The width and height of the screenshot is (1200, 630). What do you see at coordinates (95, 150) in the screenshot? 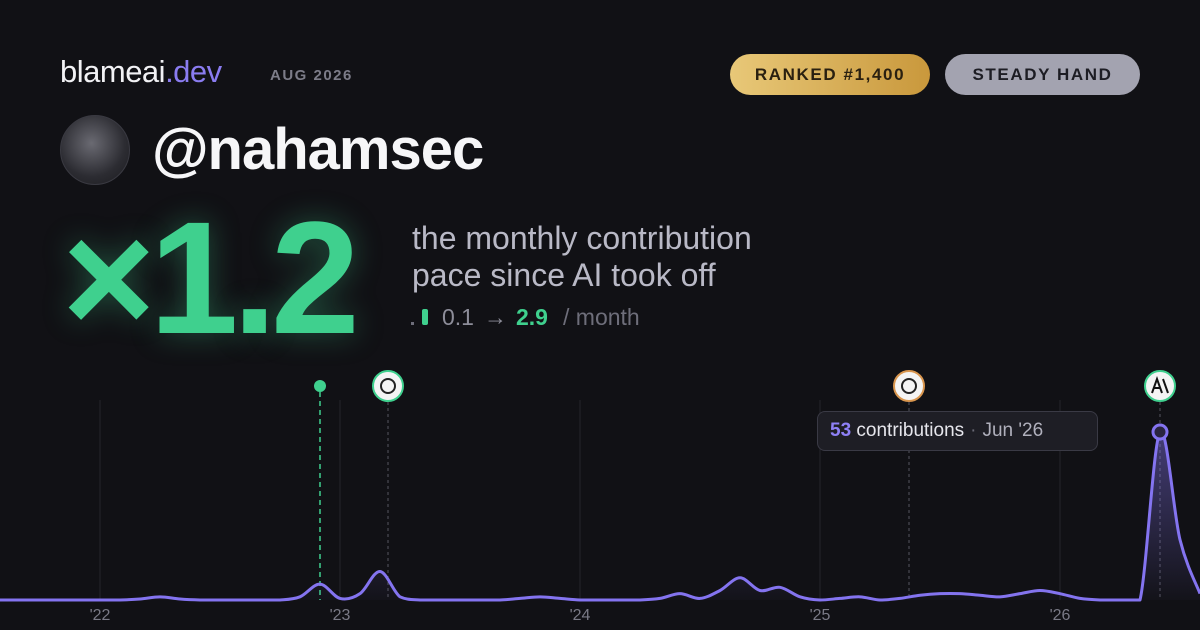
I see `avatar` at bounding box center [95, 150].